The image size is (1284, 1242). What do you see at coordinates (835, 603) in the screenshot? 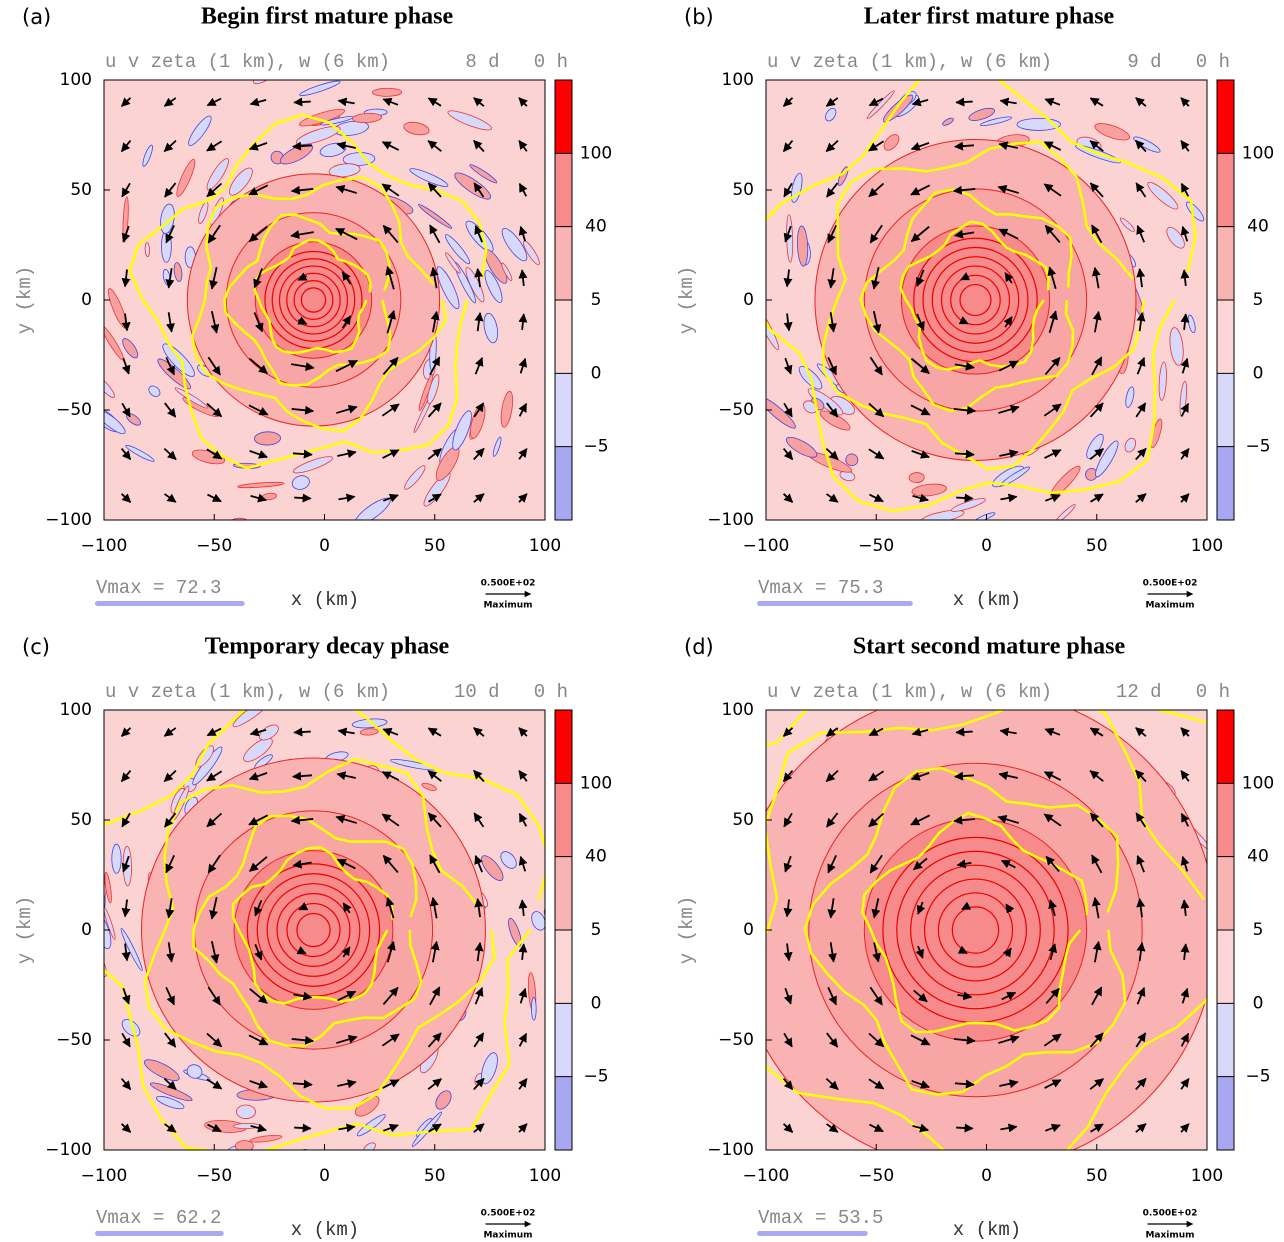
I see `vmax-bar` at bounding box center [835, 603].